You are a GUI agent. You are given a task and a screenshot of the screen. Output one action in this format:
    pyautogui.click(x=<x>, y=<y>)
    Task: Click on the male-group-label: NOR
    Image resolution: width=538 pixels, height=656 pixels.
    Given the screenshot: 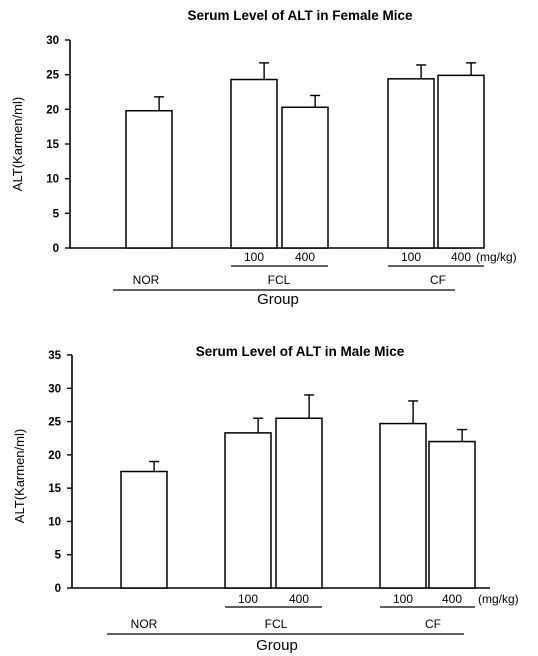 What is the action you would take?
    pyautogui.click(x=144, y=624)
    